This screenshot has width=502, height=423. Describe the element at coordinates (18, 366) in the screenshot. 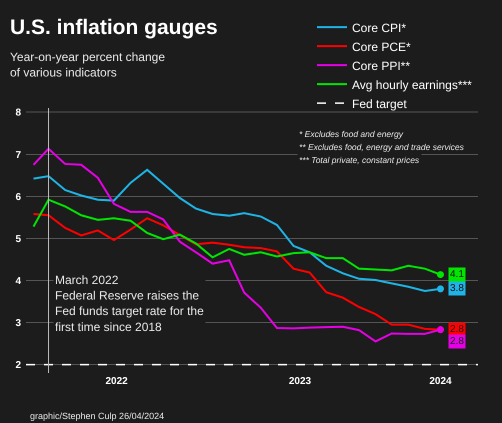

I see `y-tick-label: 2` at that location.